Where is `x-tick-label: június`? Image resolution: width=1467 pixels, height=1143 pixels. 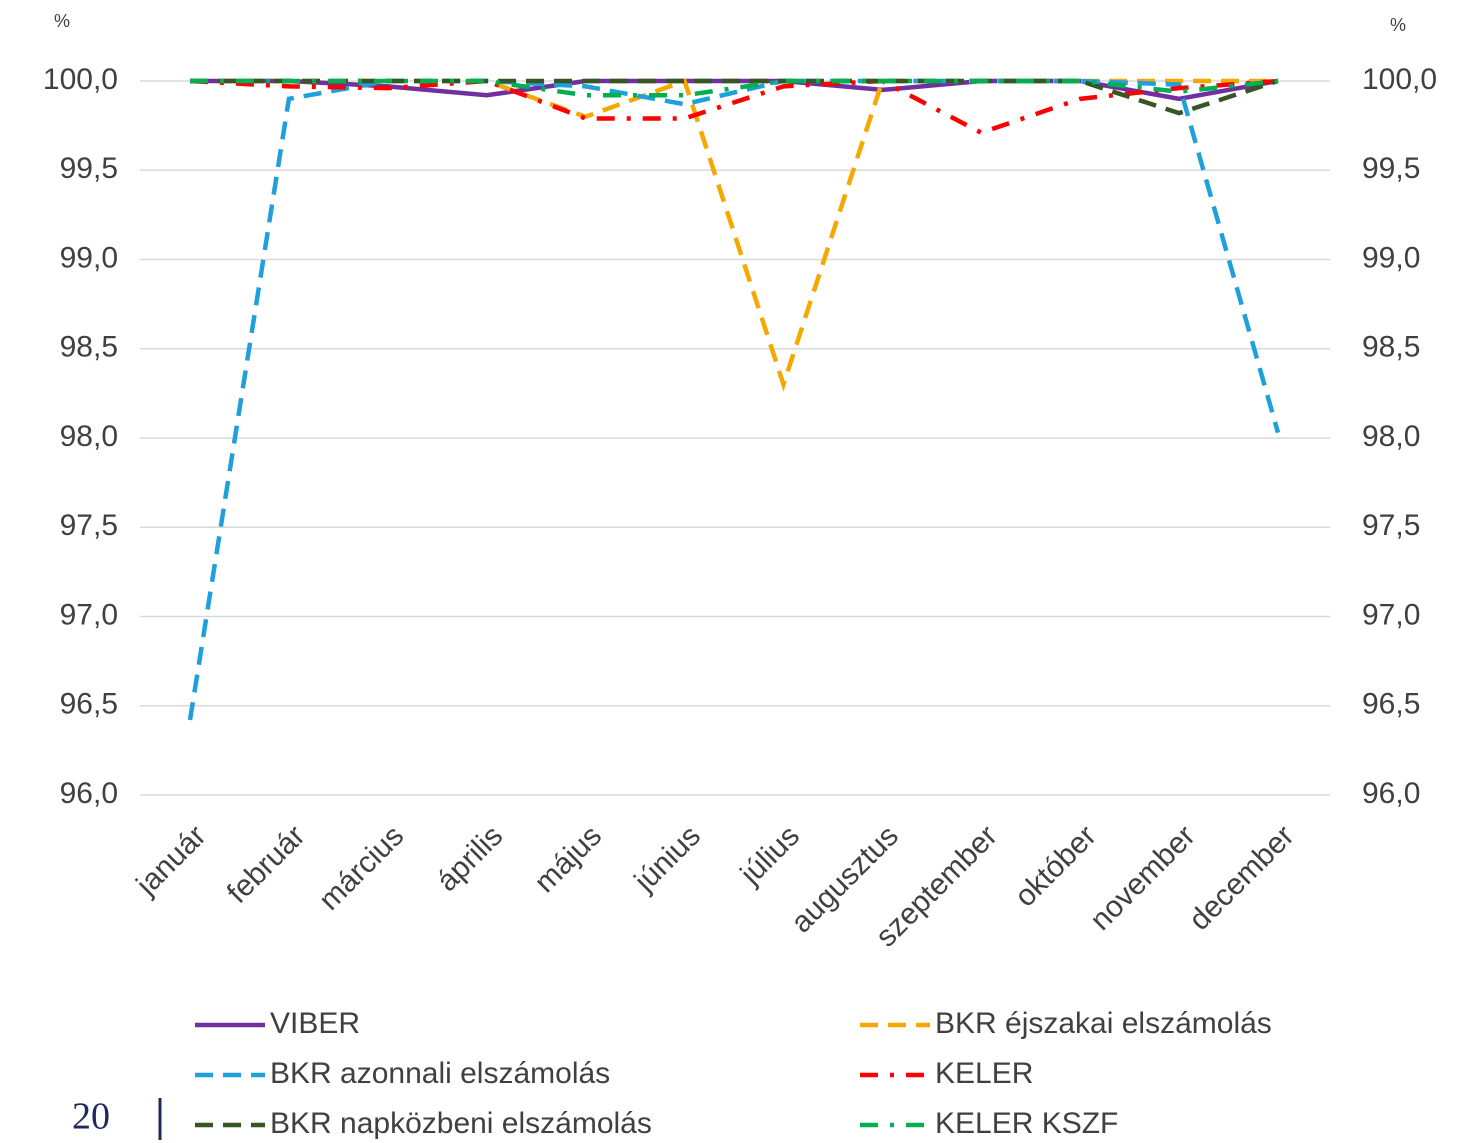 x-tick-label: június is located at coordinates (667, 858).